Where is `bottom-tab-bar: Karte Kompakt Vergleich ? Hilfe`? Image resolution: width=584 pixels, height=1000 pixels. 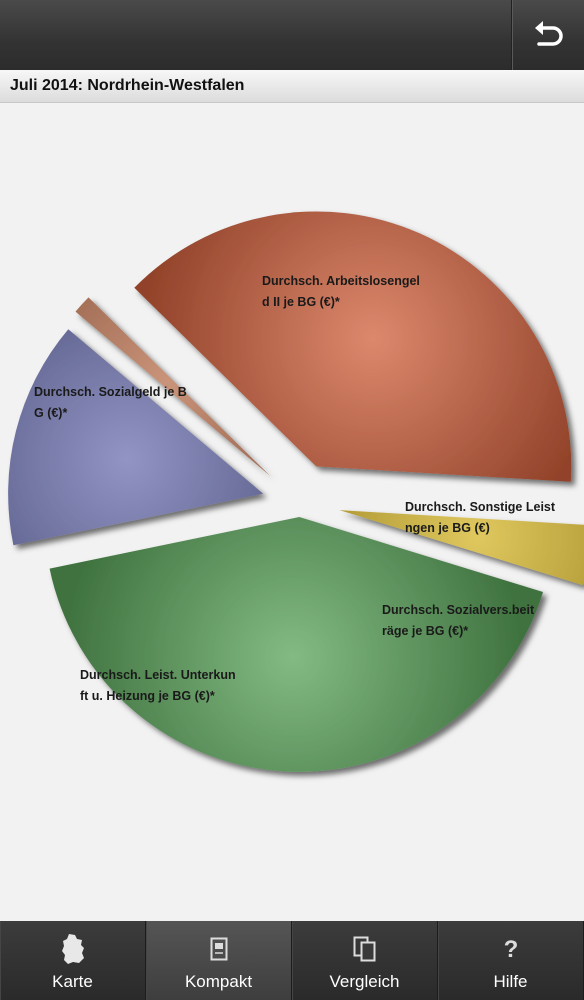 bottom-tab-bar: Karte Kompakt Vergleich ? Hilfe is located at coordinates (292, 960).